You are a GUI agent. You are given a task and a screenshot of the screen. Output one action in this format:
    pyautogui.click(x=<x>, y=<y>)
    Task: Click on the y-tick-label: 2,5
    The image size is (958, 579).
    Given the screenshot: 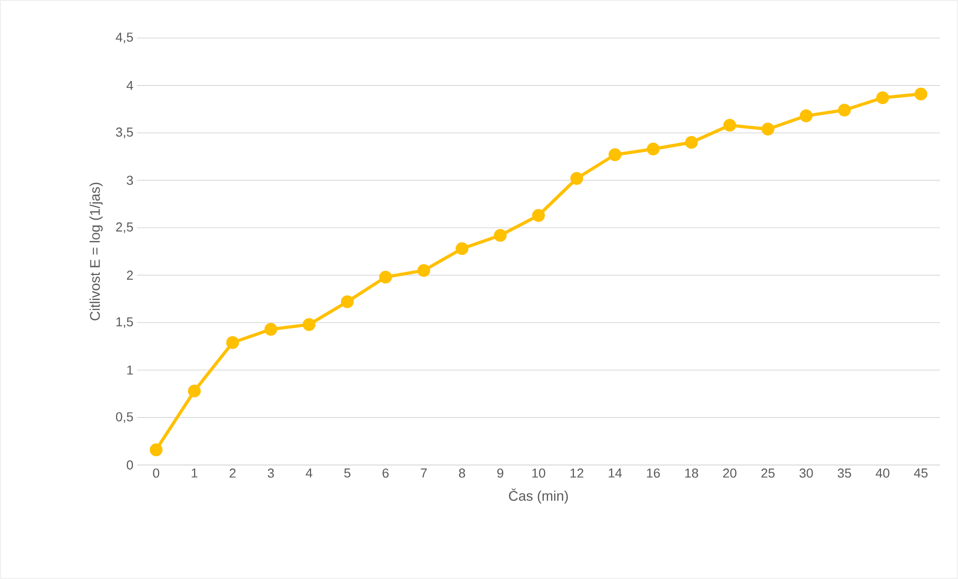 What is the action you would take?
    pyautogui.click(x=124, y=228)
    